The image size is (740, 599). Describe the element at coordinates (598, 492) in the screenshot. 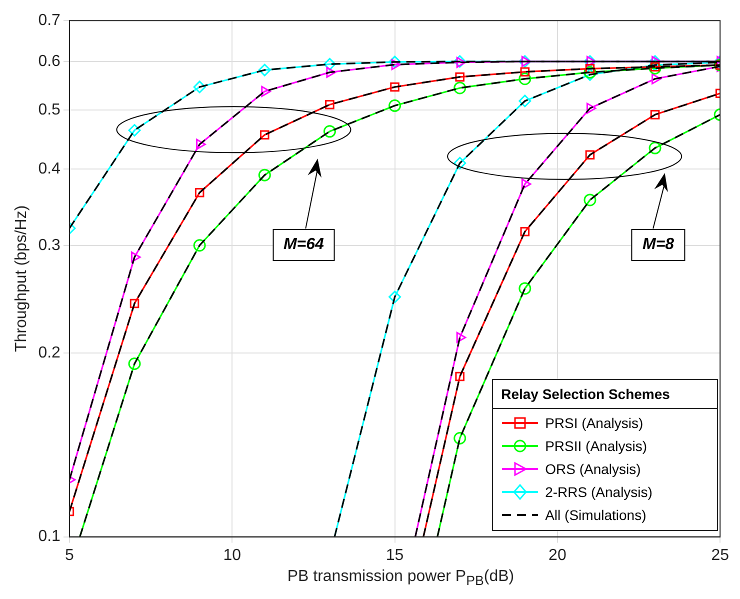

I see `legend-label: 2-RRS (Analysis)` at that location.